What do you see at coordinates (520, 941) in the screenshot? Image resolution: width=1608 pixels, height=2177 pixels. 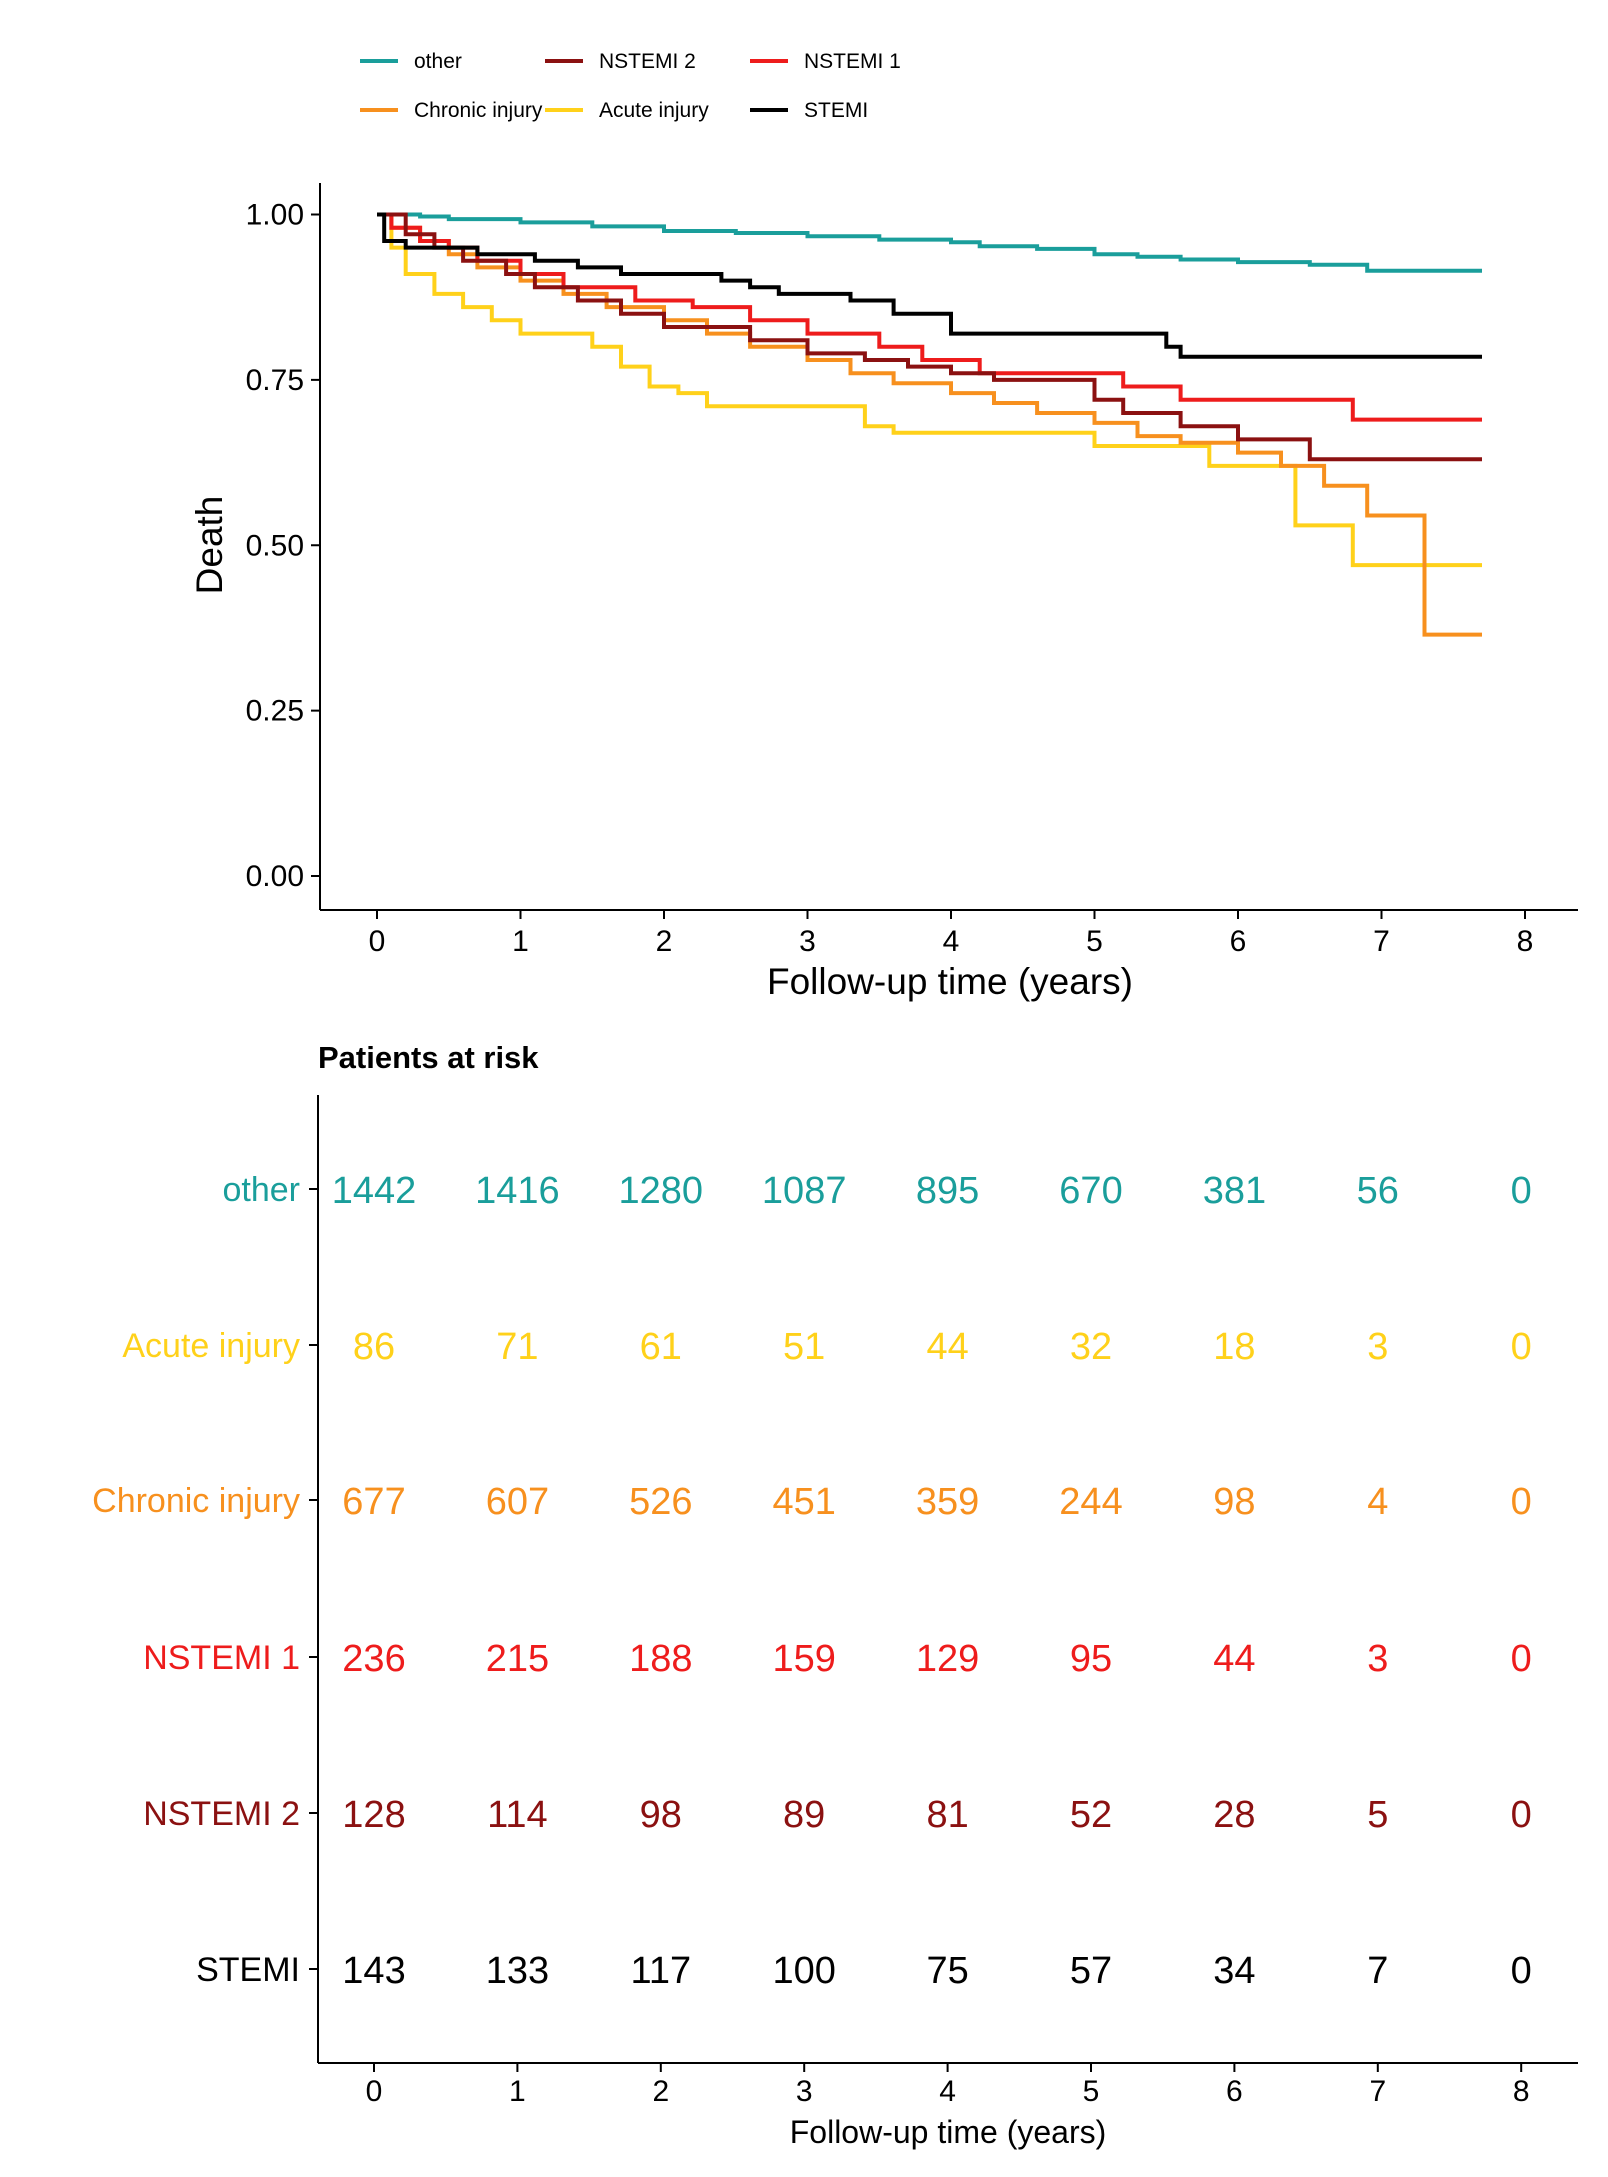 I see `x-tick-label: 1` at bounding box center [520, 941].